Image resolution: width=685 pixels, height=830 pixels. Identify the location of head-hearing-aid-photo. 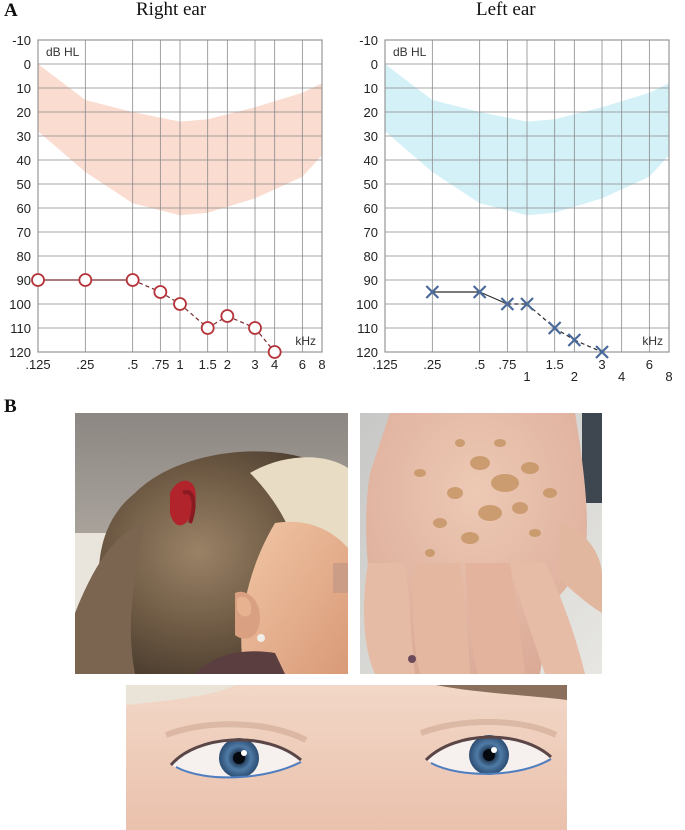
(211, 543).